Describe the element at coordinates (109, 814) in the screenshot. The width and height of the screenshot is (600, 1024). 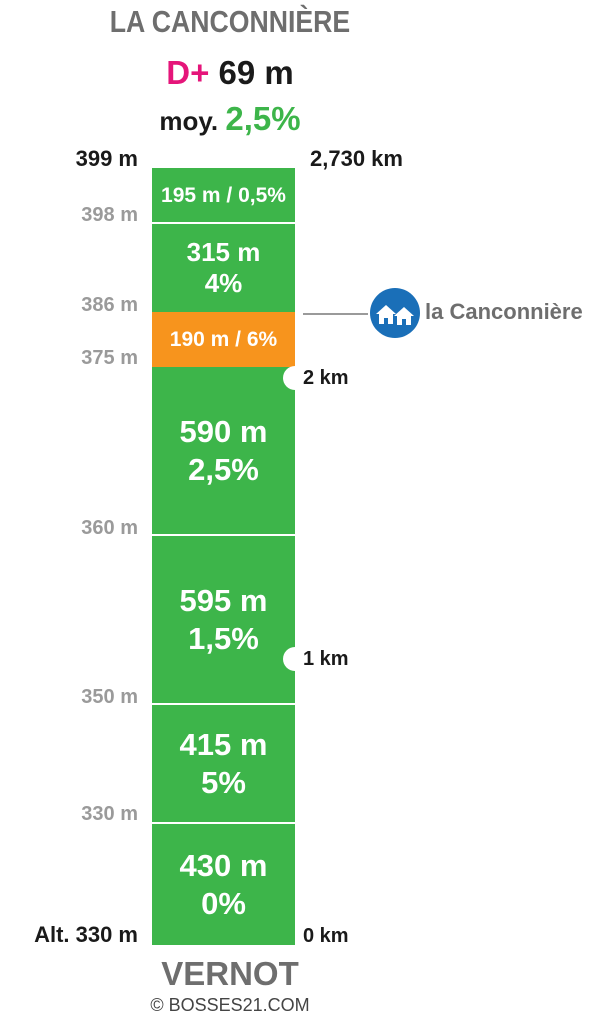
I see `altitude-label: 330 m` at that location.